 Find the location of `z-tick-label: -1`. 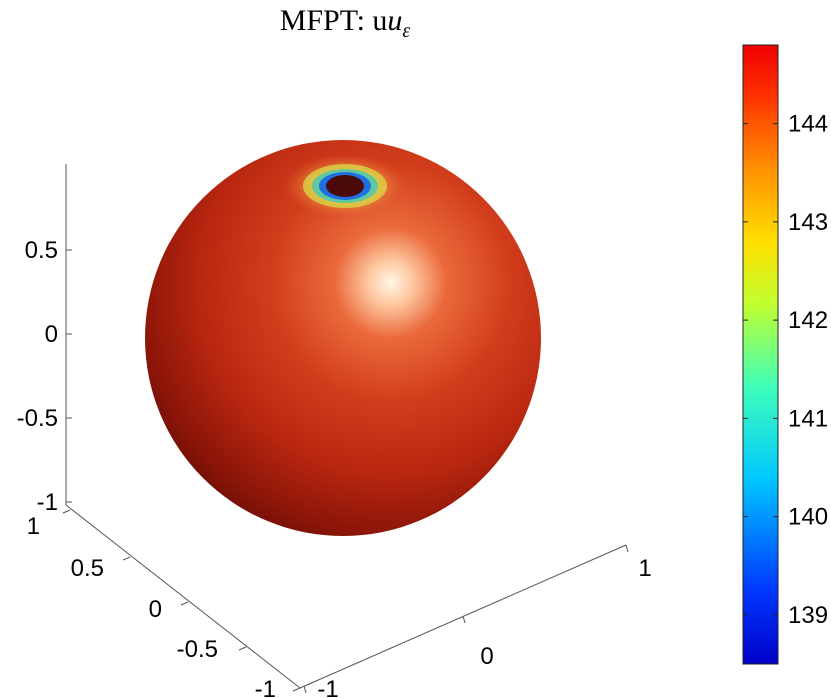

z-tick-label: -1 is located at coordinates (47, 502).